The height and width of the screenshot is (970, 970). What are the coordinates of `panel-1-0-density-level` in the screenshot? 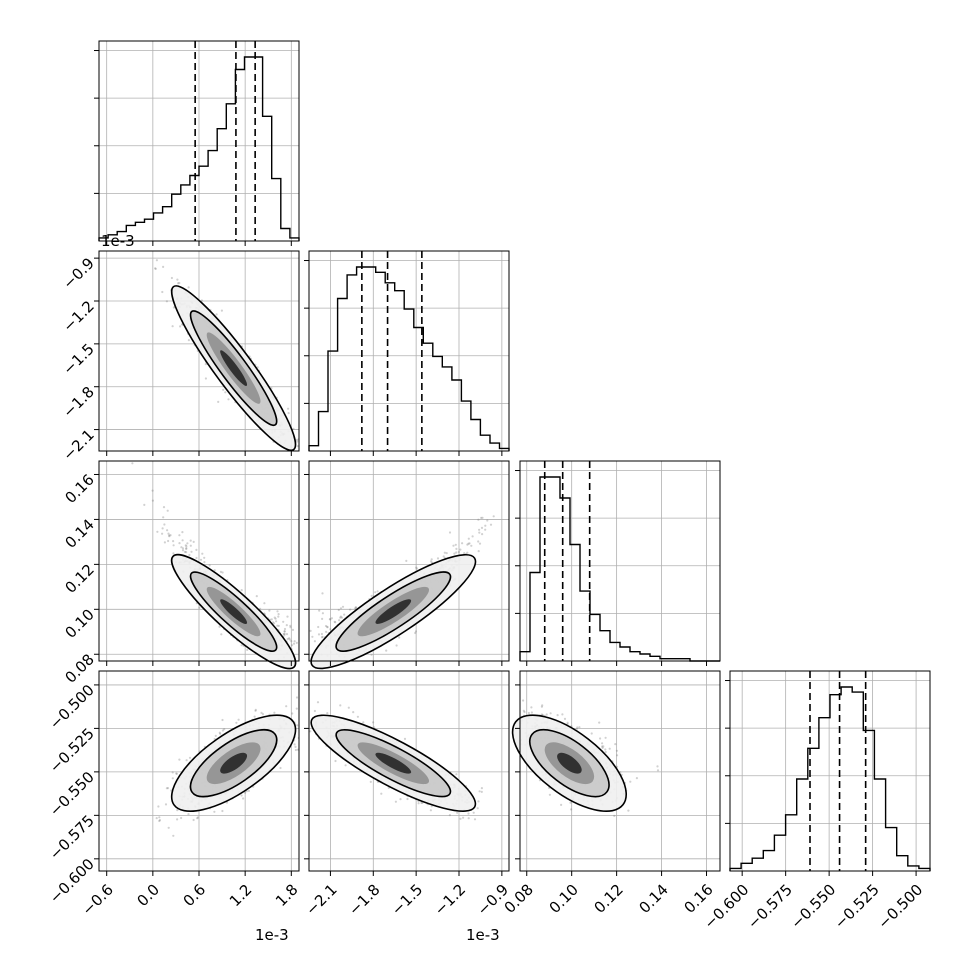 It's located at (234, 368).